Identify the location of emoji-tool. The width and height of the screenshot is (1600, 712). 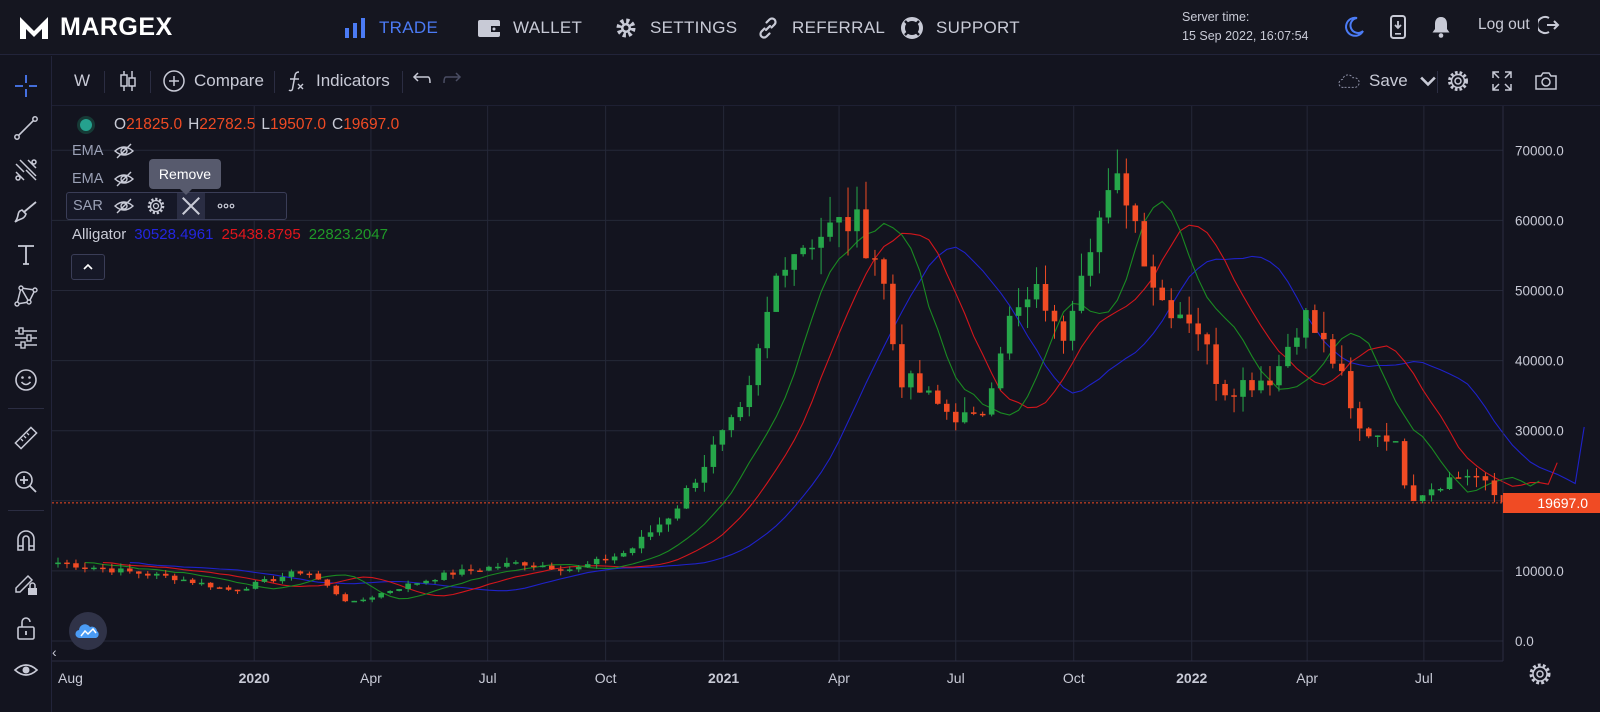
(26, 380).